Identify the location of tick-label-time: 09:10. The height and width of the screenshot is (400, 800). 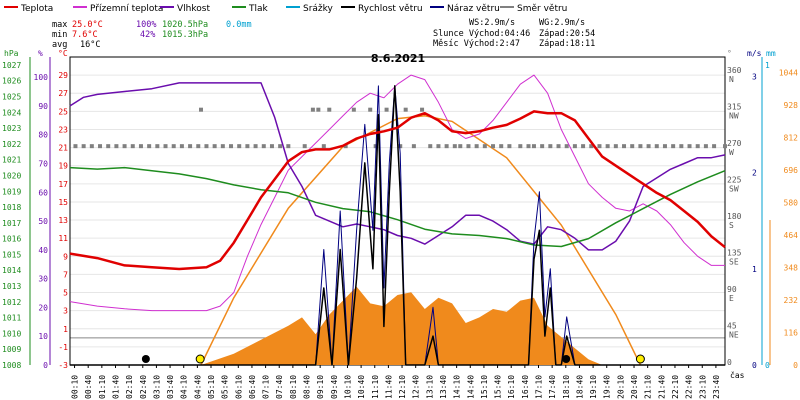
(320, 387).